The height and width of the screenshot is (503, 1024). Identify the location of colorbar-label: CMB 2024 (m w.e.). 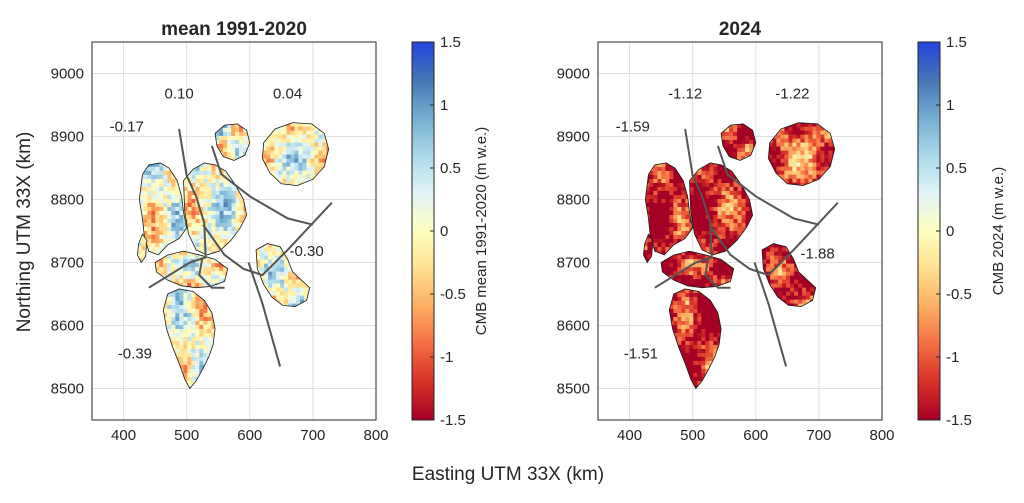
(998, 231).